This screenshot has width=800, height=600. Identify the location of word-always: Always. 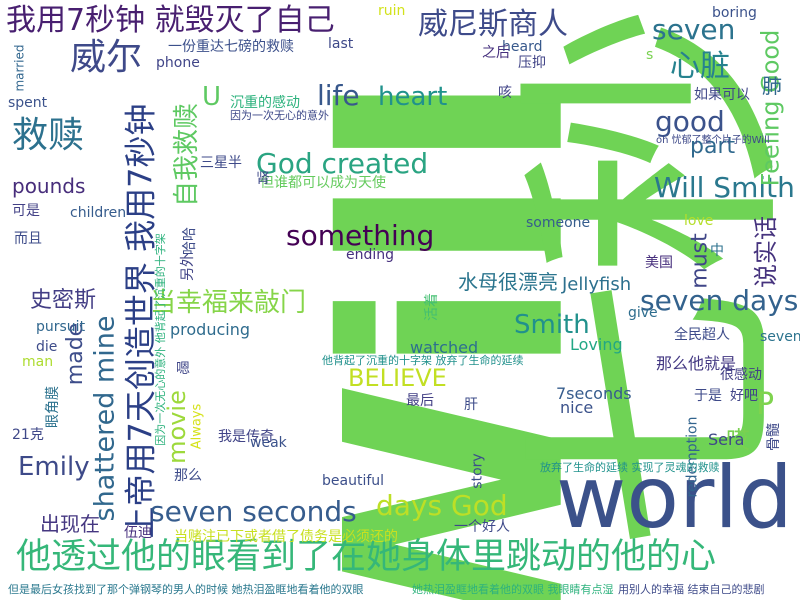
(197, 426).